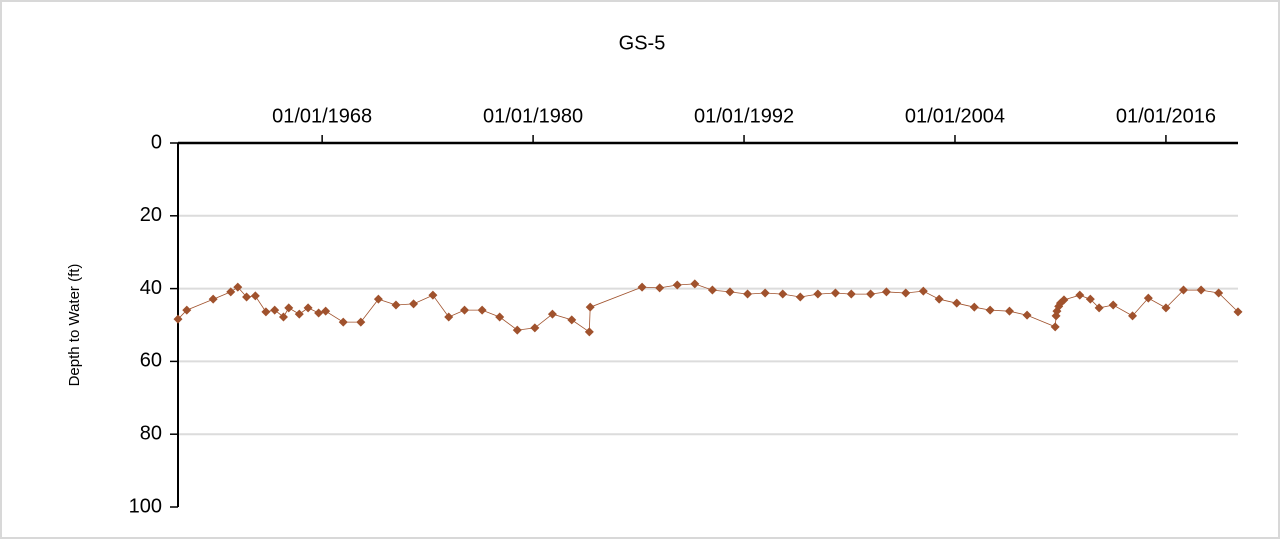 The image size is (1281, 540). Describe the element at coordinates (151, 288) in the screenshot. I see `y-tick-label: 40` at that location.